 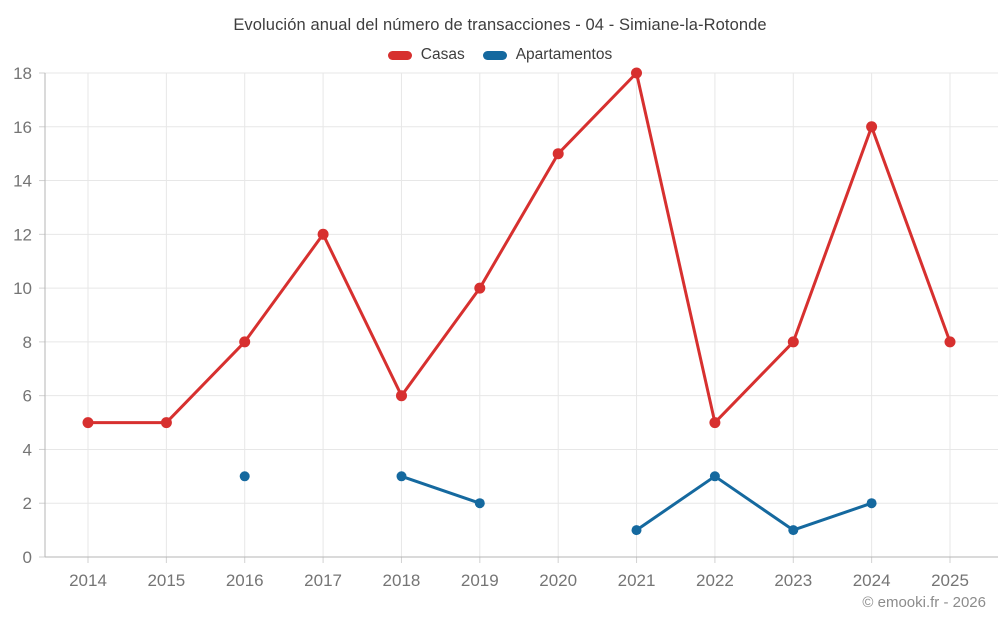 What do you see at coordinates (323, 234) in the screenshot?
I see `data-point-casas-2017` at bounding box center [323, 234].